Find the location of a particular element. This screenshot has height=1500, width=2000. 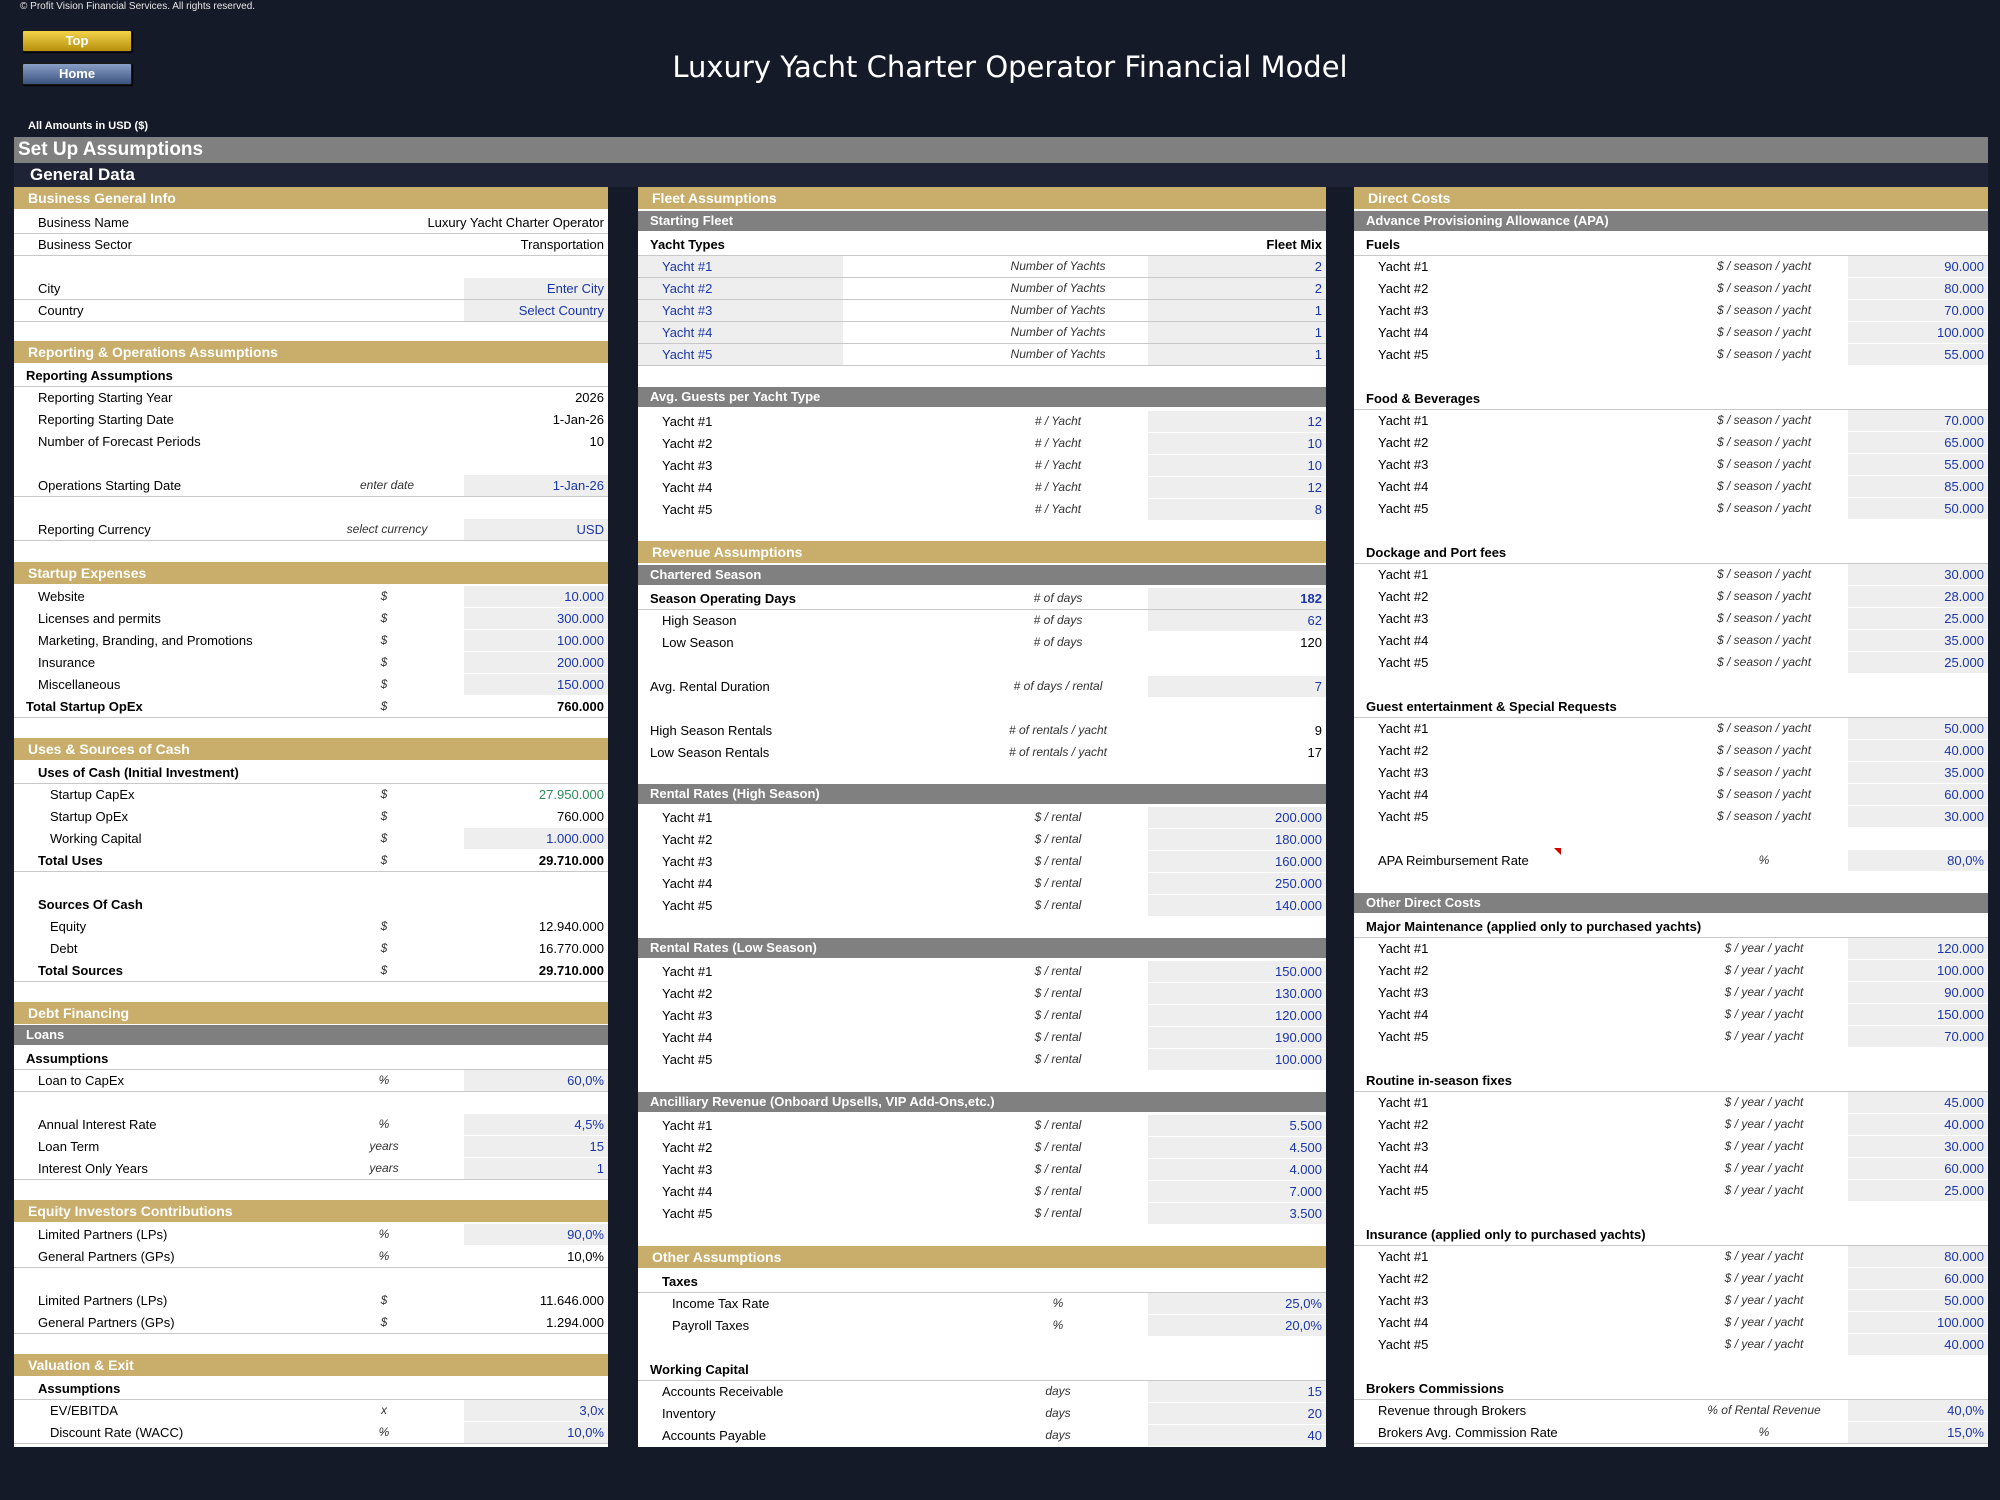

row-value: 190.000 is located at coordinates (1237, 1037).